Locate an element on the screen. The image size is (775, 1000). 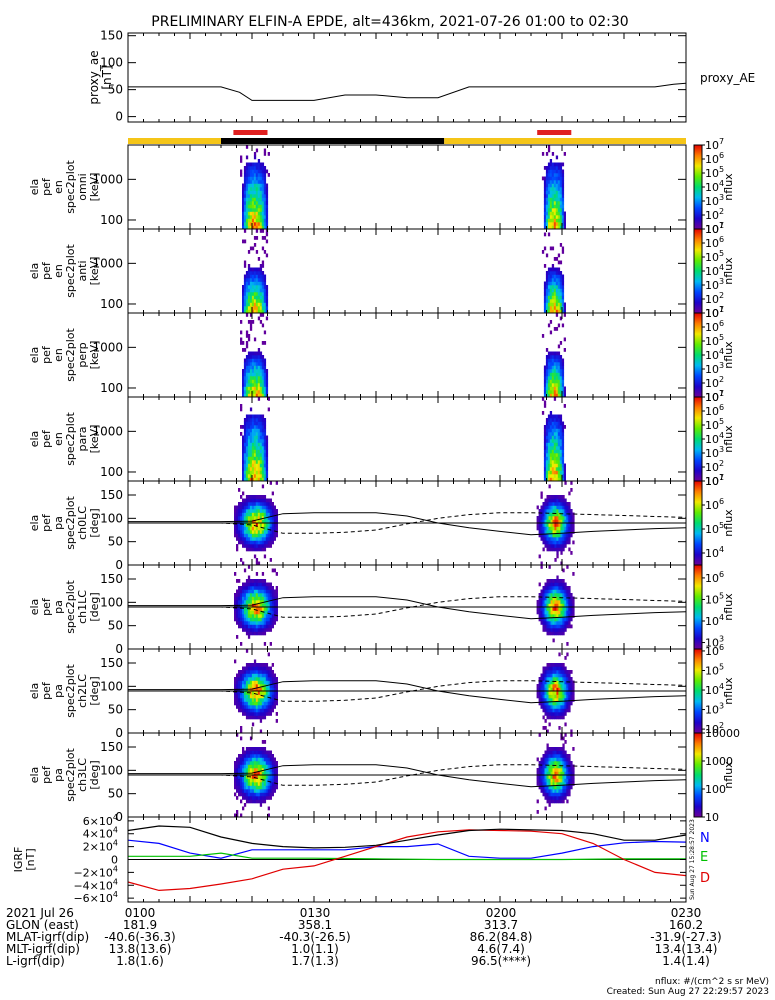
colorbar-tick-label: 10⁶ is located at coordinates (714, 242).